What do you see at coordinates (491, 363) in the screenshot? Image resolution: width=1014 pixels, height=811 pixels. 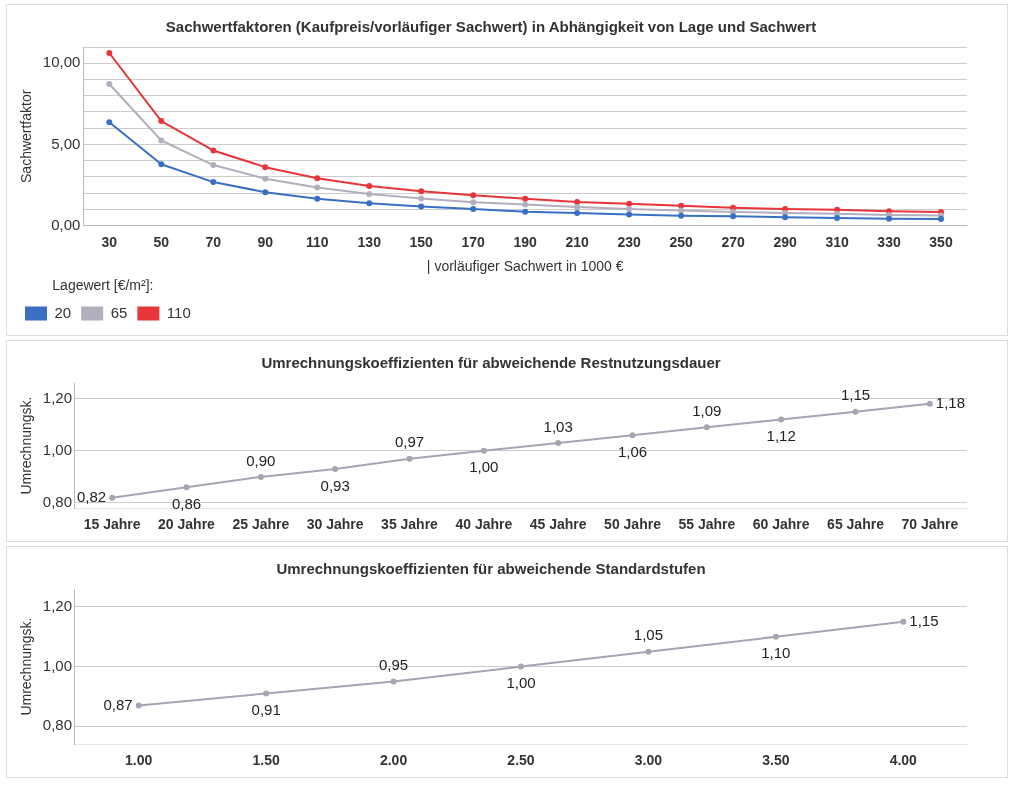 I see `chart-title: Umrechnungskoeffizienten für abweichende Restnutzungsdauer` at bounding box center [491, 363].